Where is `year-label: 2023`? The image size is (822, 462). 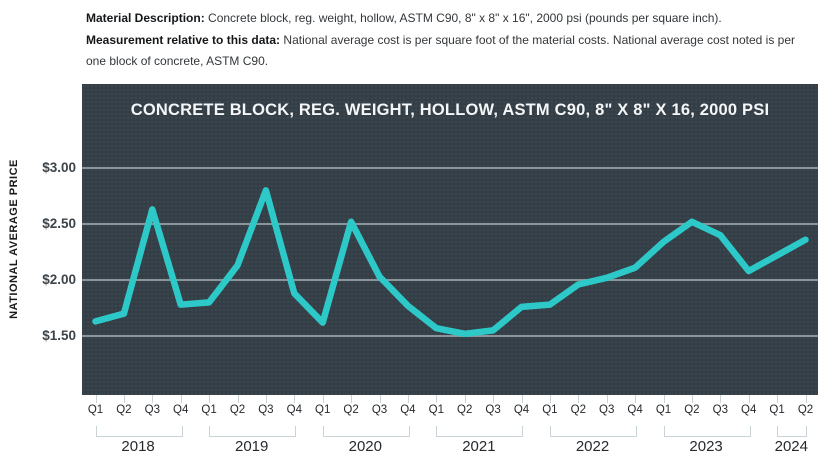
year-label: 2023 is located at coordinates (706, 446).